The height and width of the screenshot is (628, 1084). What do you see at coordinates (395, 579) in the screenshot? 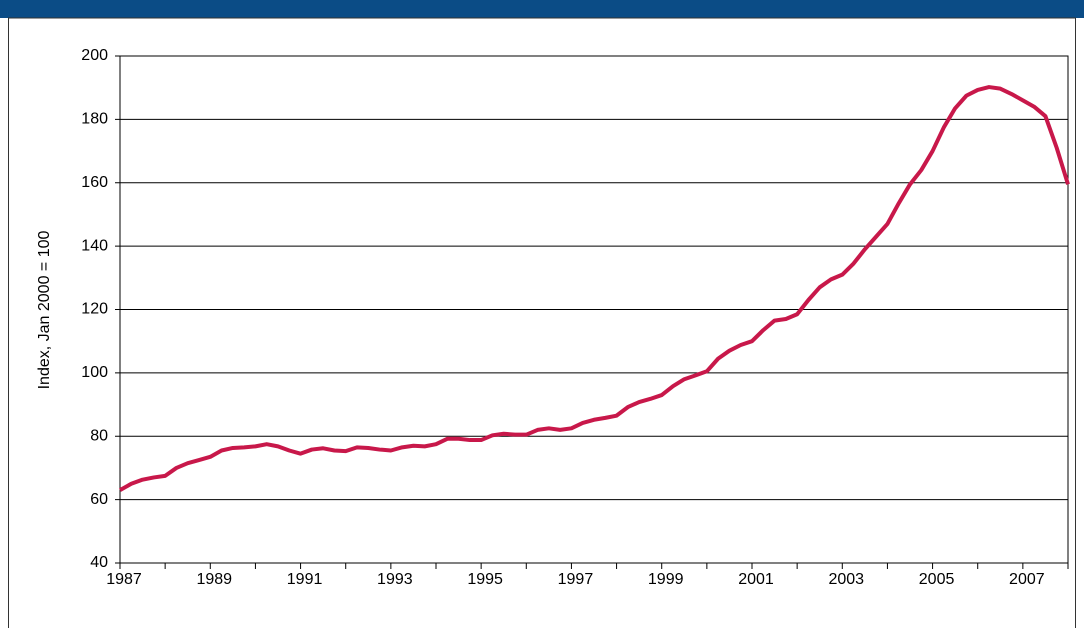
I see `x-tick-label: 1993` at bounding box center [395, 579].